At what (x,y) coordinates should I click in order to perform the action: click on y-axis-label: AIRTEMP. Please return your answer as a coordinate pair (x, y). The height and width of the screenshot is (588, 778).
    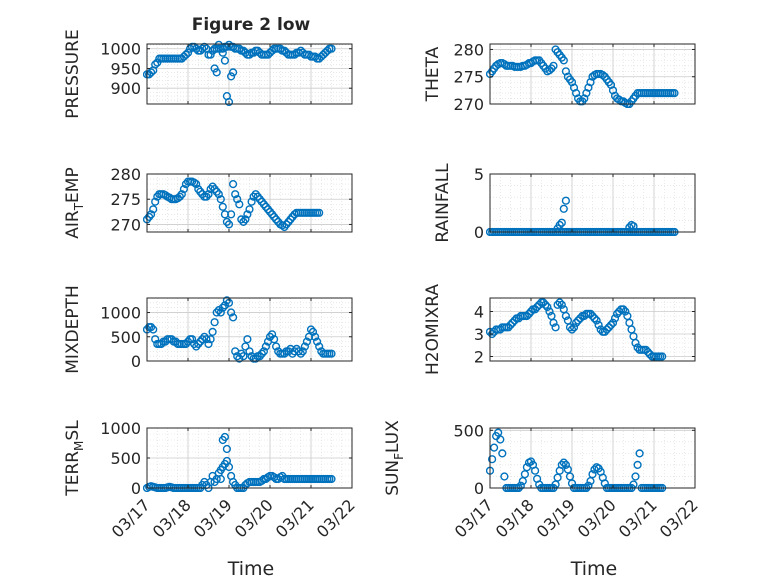
    Looking at the image, I should click on (74, 202).